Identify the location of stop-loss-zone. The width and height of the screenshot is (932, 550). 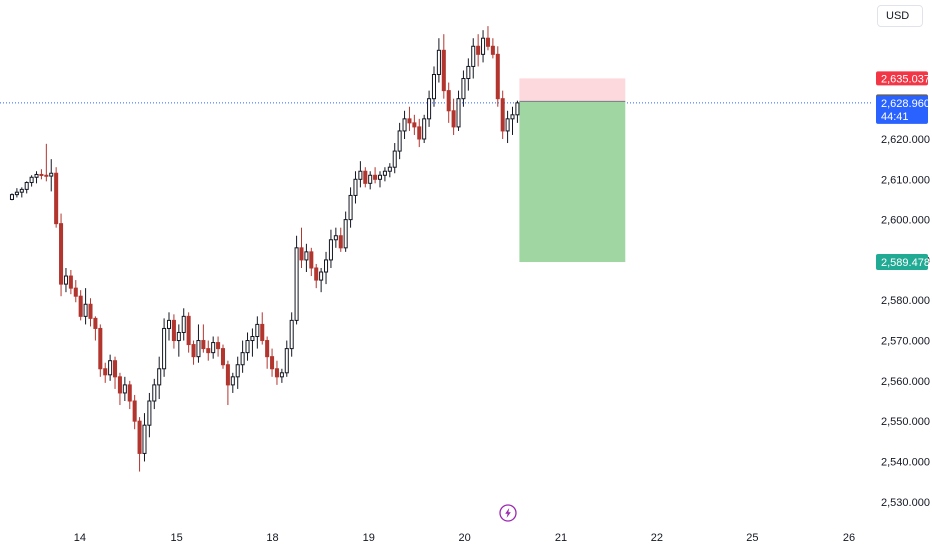
(572, 90).